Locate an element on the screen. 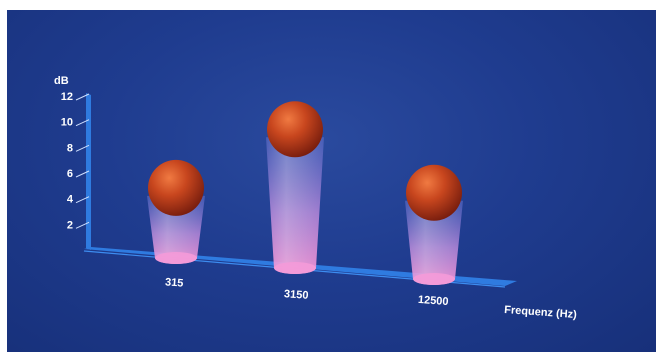 This screenshot has height=352, width=656. x-ticks: 315 3150 12500 is located at coordinates (307, 292).